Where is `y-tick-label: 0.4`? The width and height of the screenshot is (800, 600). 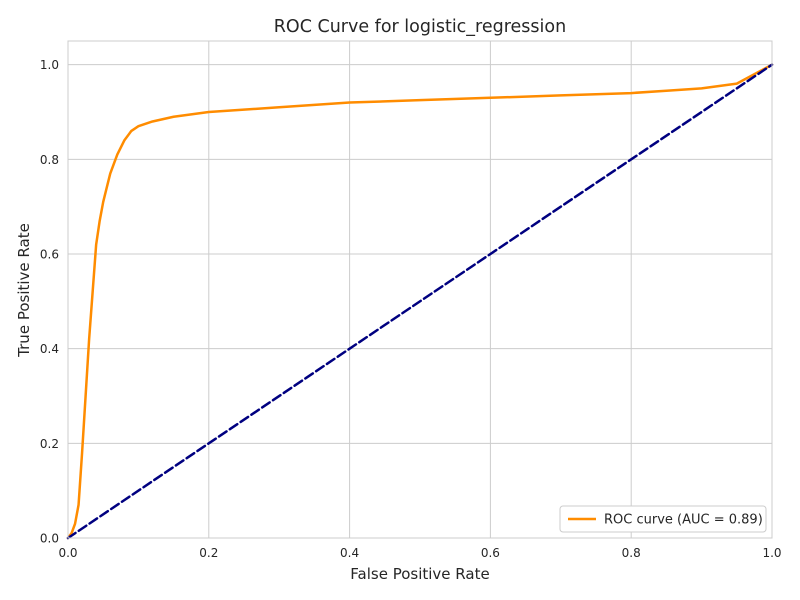
y-tick-label: 0.4 is located at coordinates (49, 349).